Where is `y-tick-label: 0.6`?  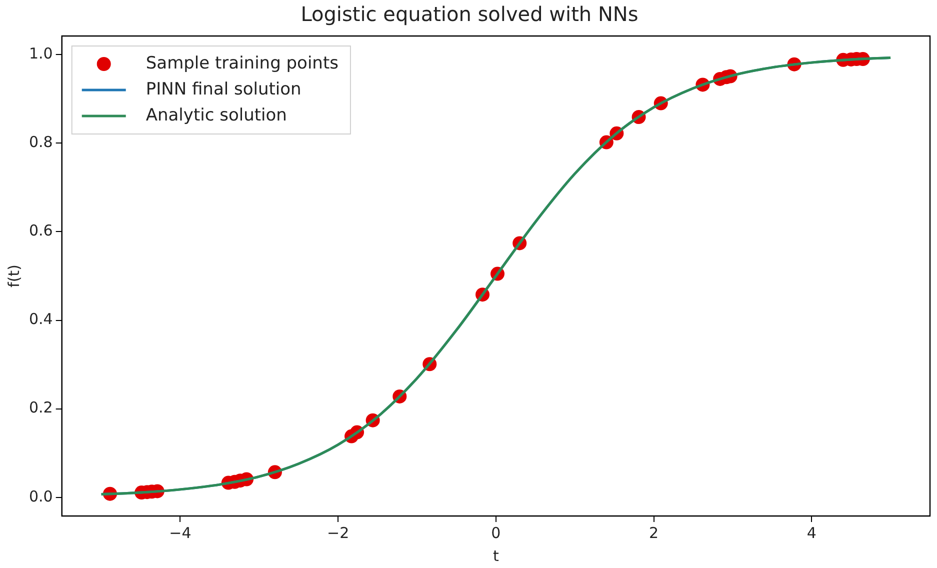 y-tick-label: 0.6 is located at coordinates (40, 231).